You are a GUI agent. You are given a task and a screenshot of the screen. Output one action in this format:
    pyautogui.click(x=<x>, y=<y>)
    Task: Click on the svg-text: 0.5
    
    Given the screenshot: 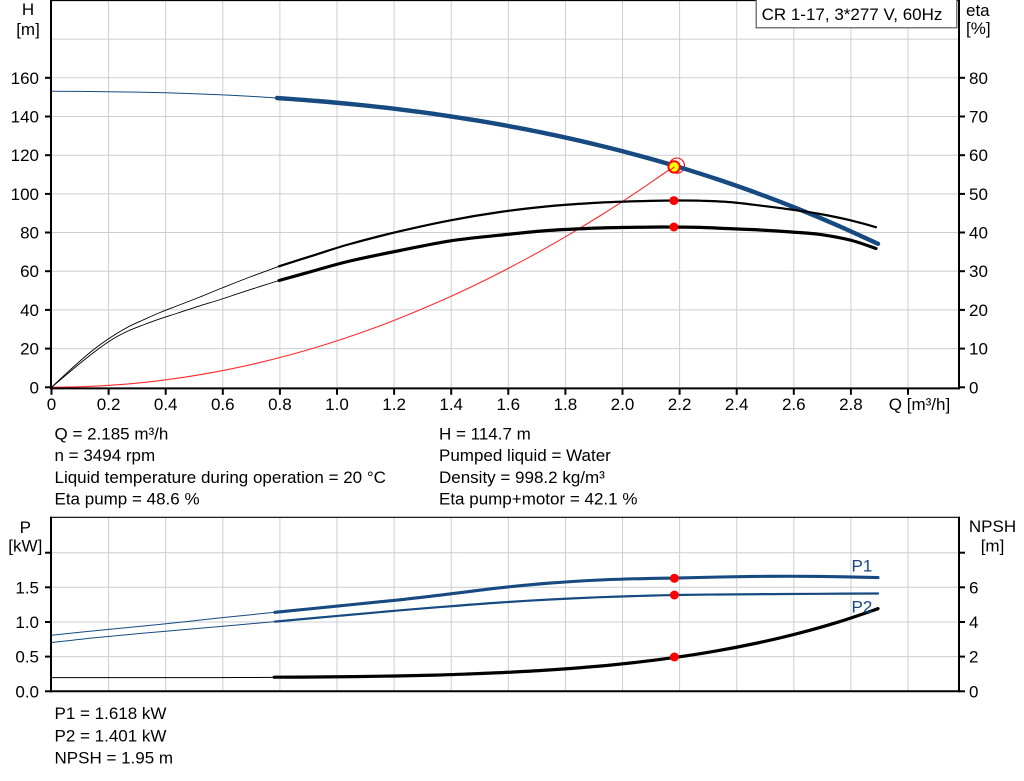 What is the action you would take?
    pyautogui.click(x=27, y=657)
    